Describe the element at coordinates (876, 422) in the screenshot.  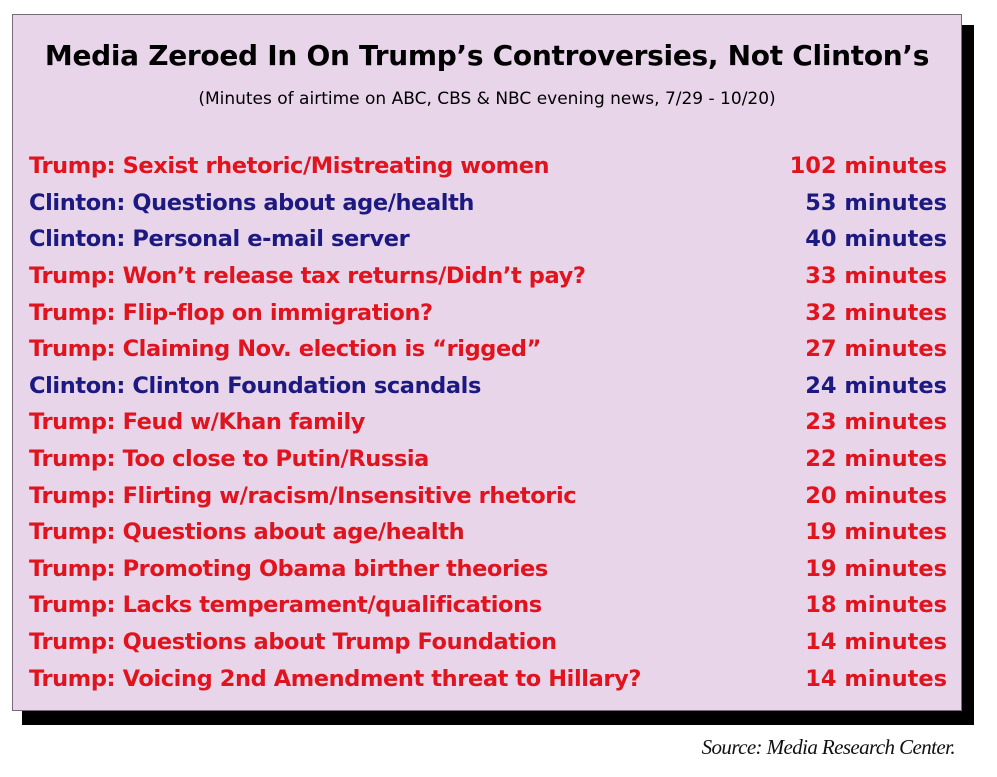
I see `row-value: 23 minutes` at that location.